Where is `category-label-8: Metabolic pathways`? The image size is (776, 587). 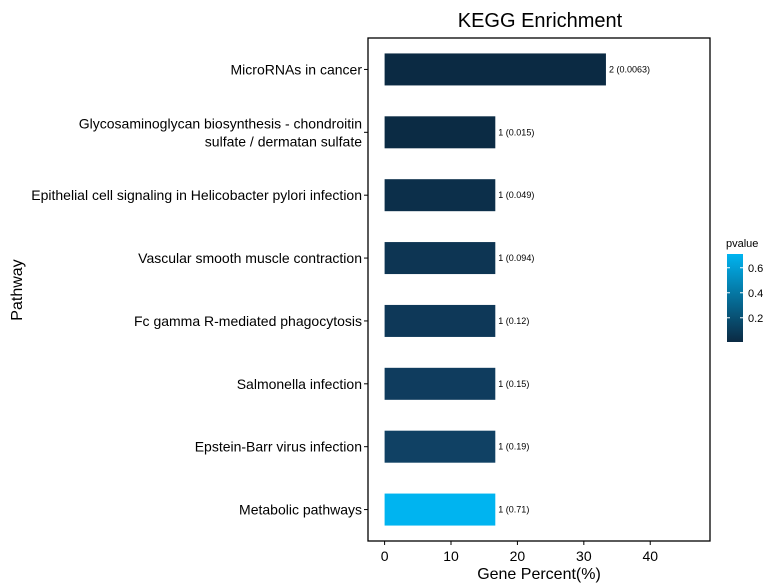
category-label-8: Metabolic pathways is located at coordinates (300, 510).